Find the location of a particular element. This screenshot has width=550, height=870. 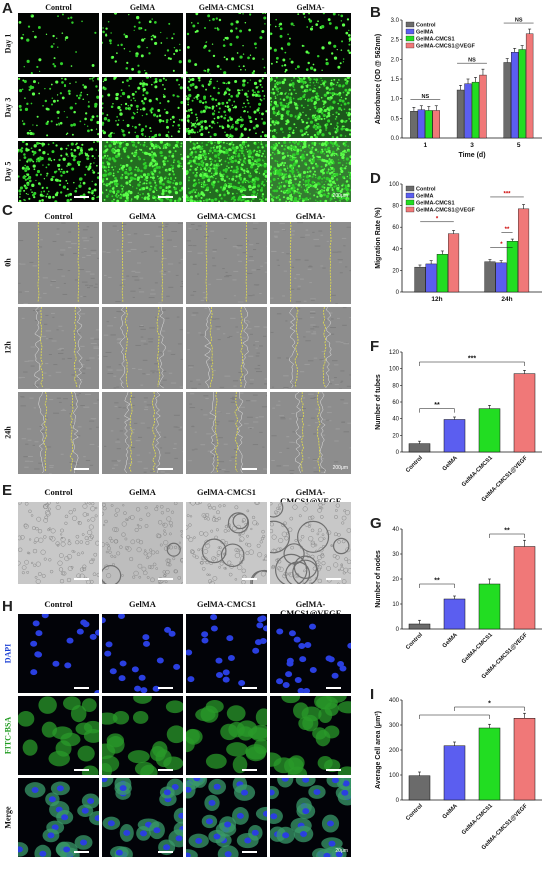

micrograph-tile: 20μm is located at coordinates (310, 817).